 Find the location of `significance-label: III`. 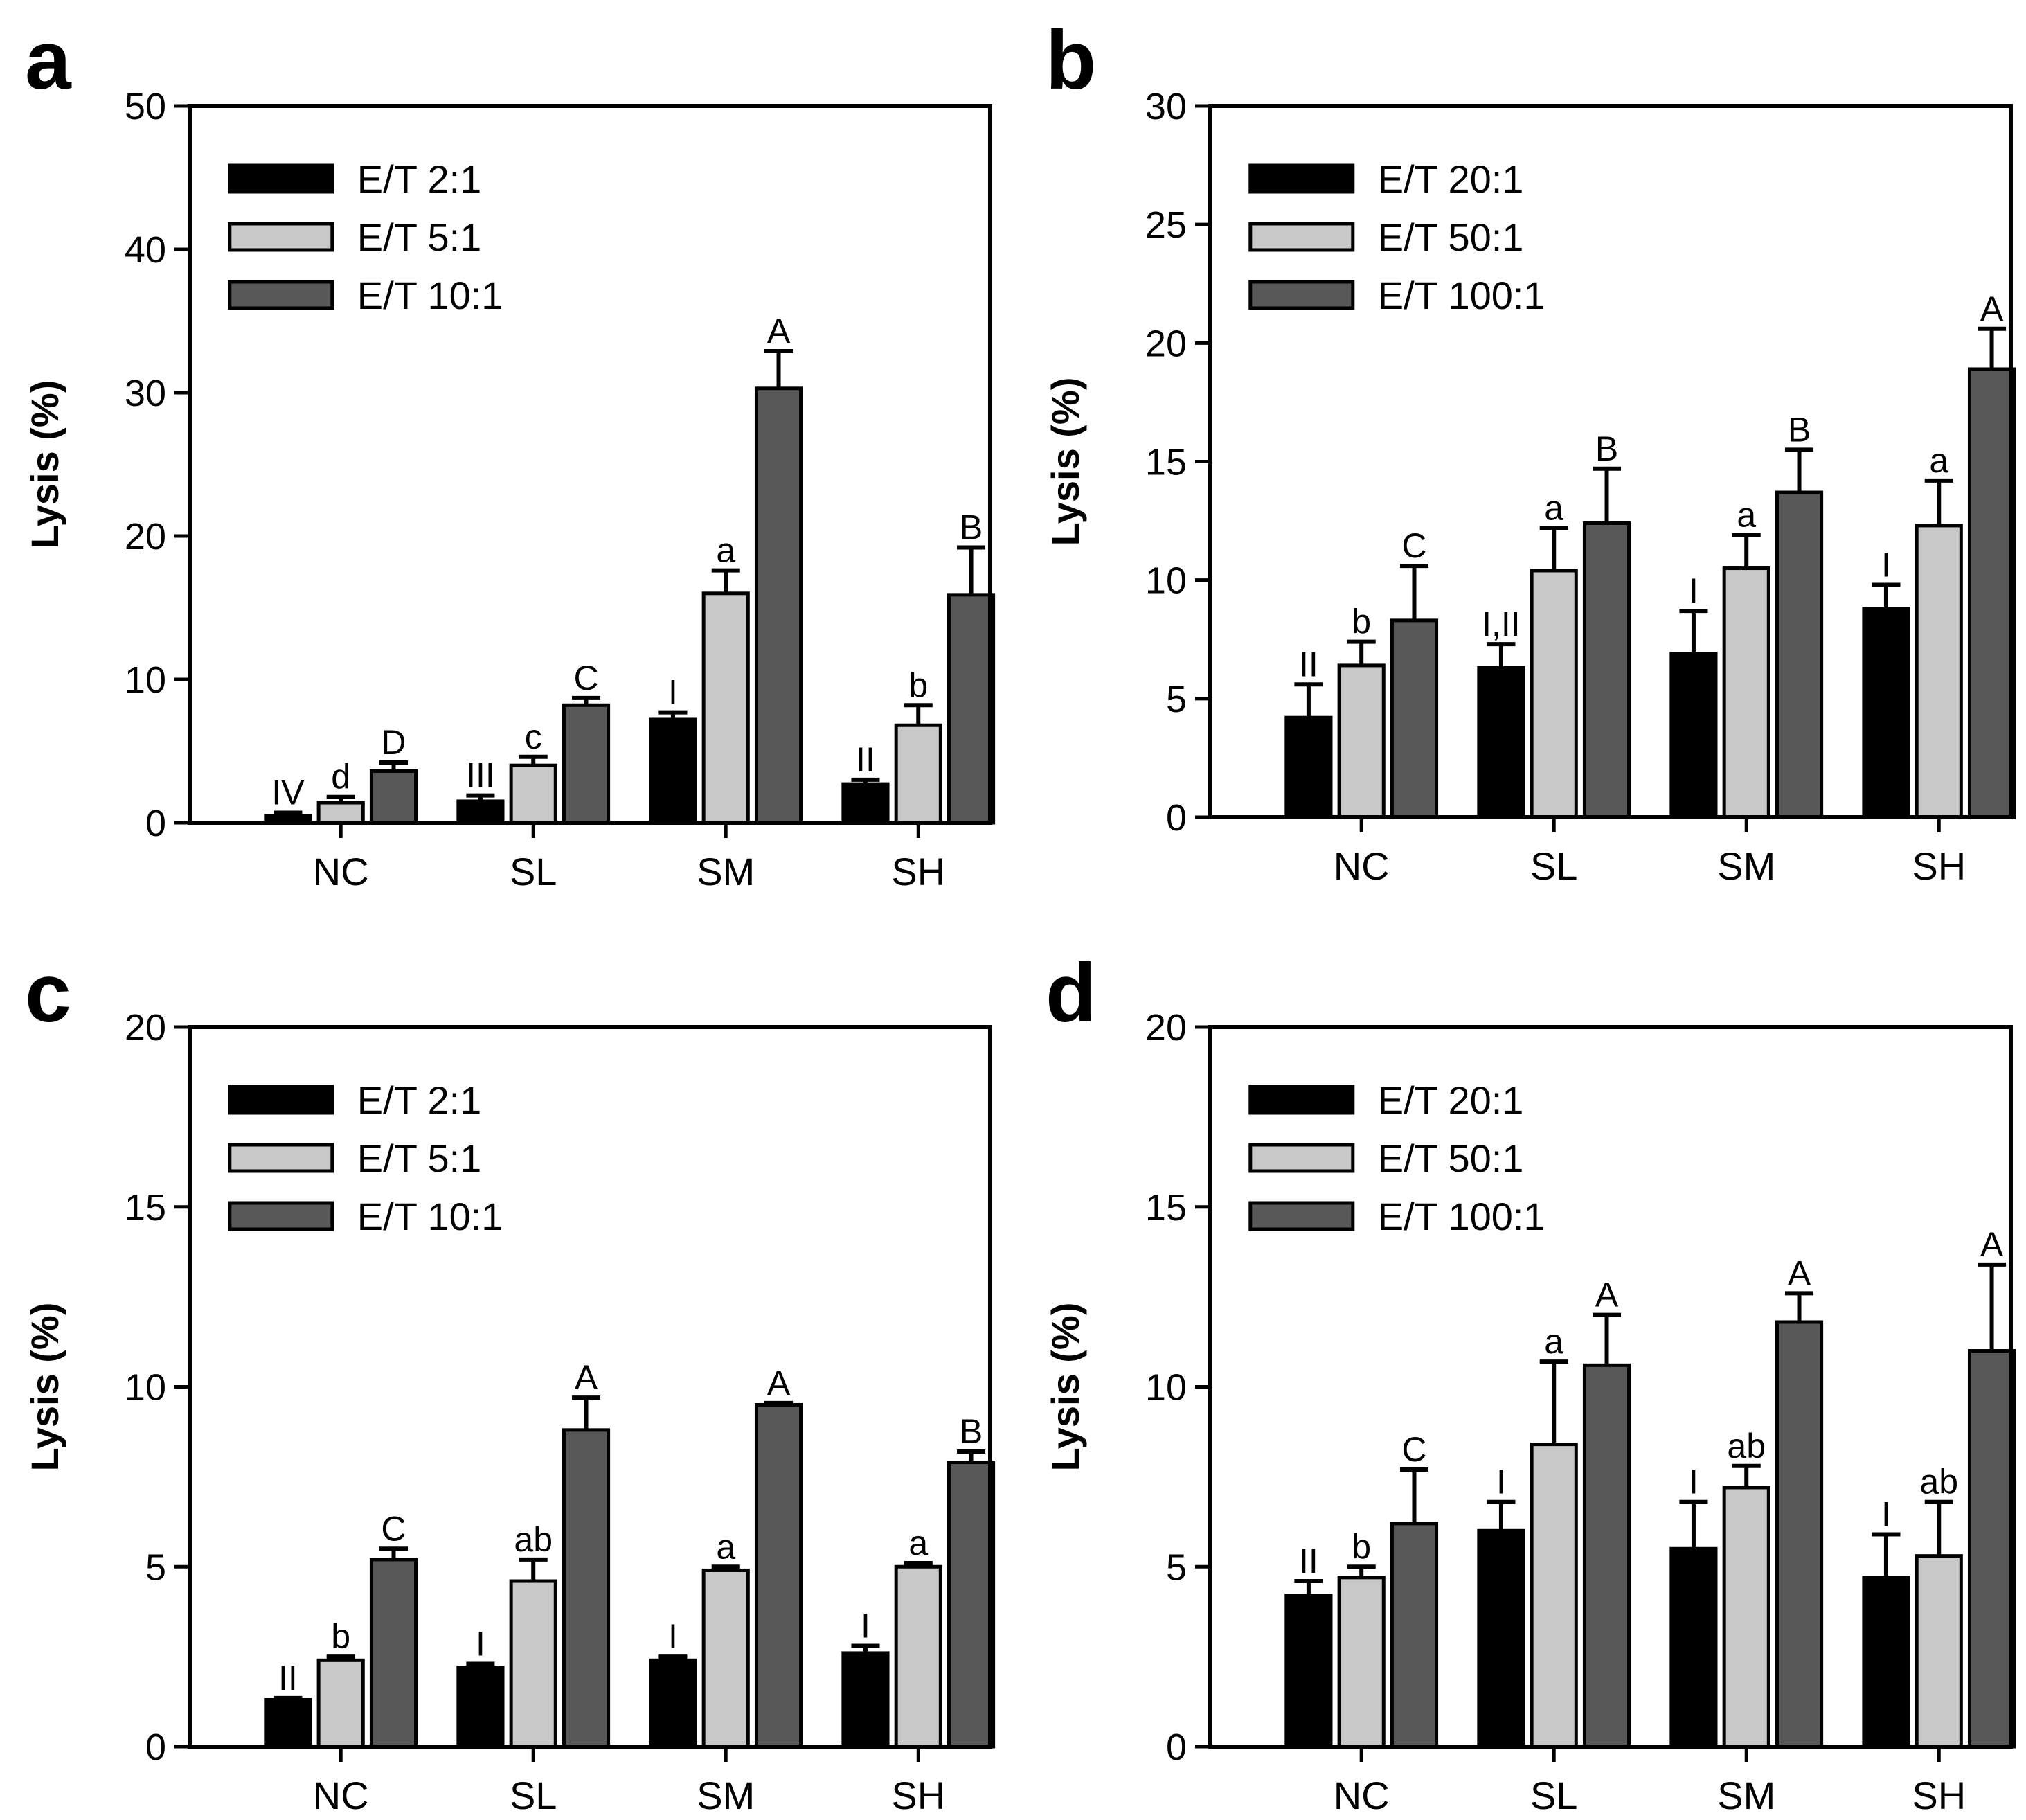

significance-label: III is located at coordinates (480, 775).